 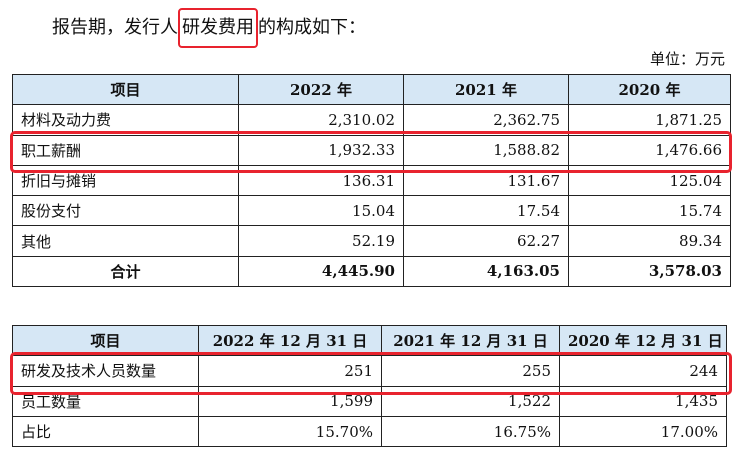 I want to click on row-label: 合计, so click(x=125, y=271).